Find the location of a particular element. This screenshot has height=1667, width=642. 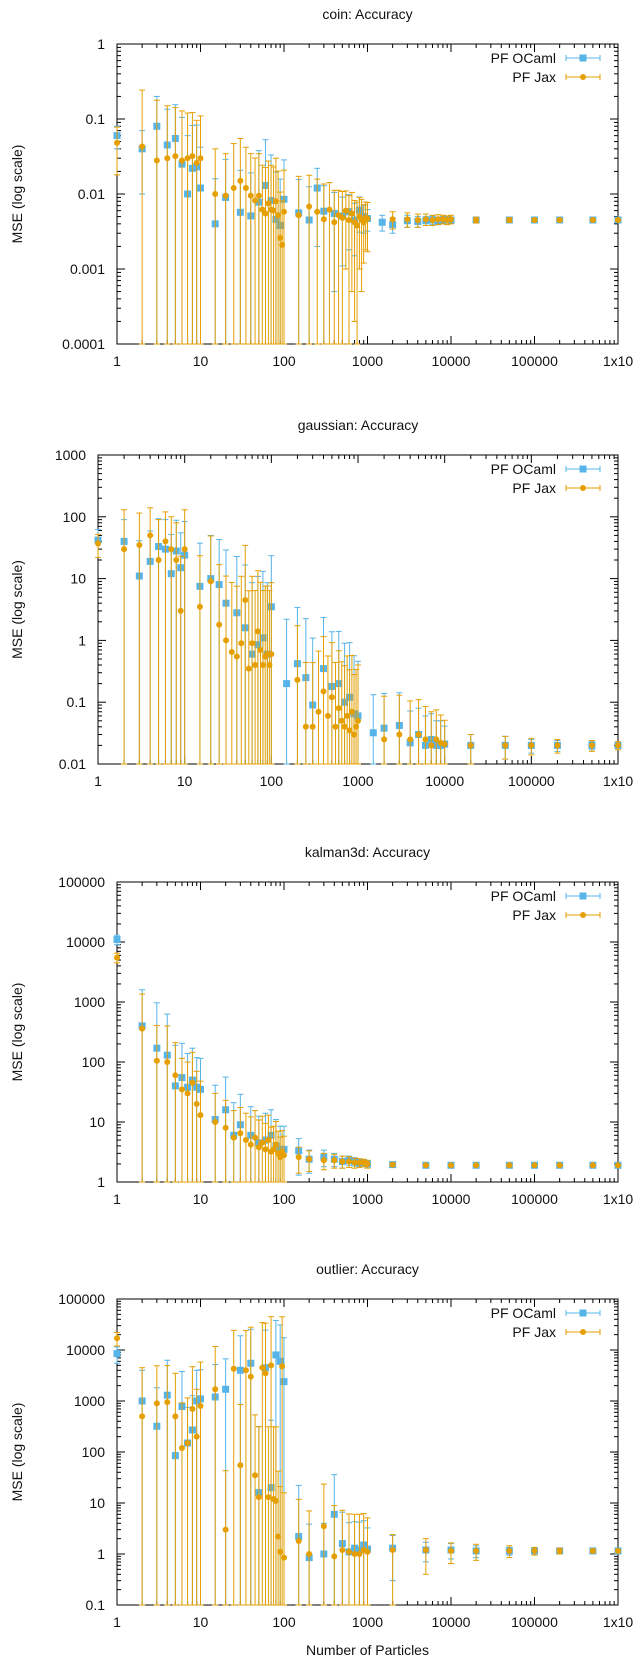

y-axis-label: MSE (log scale) is located at coordinates (17, 1032).